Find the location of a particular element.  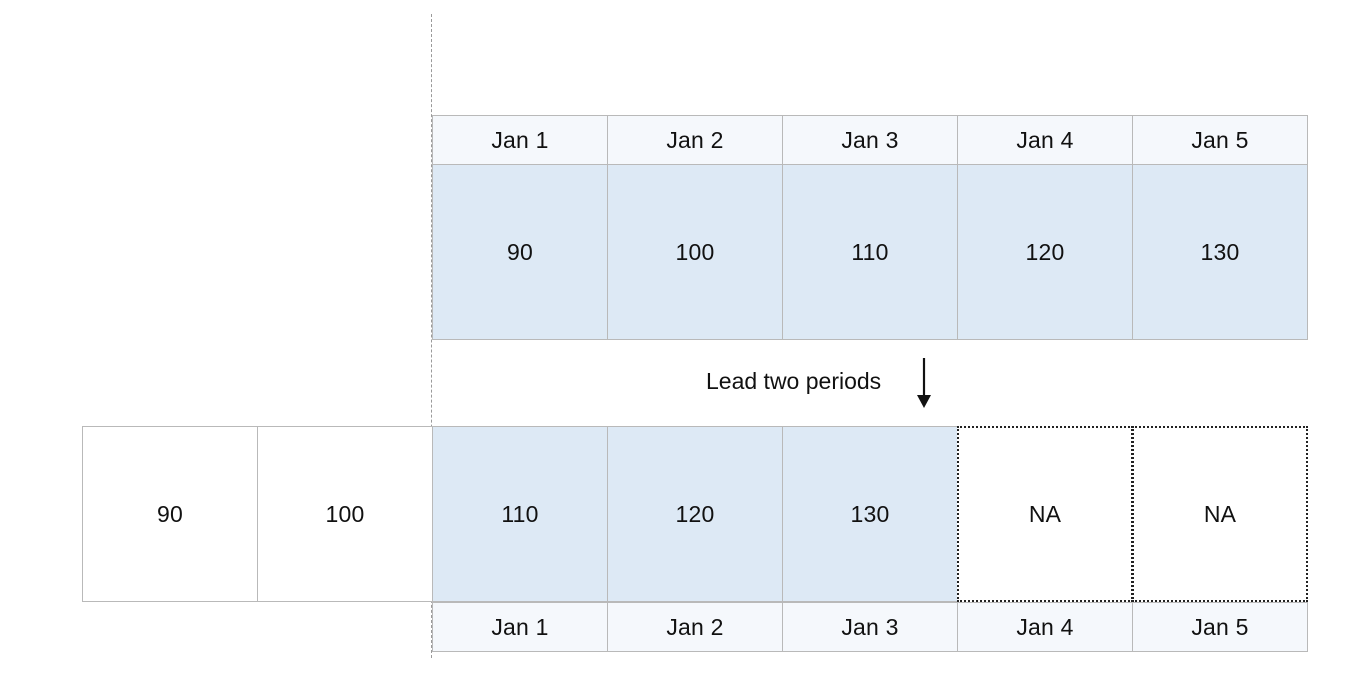

led-value-cell: 120 is located at coordinates (695, 514).